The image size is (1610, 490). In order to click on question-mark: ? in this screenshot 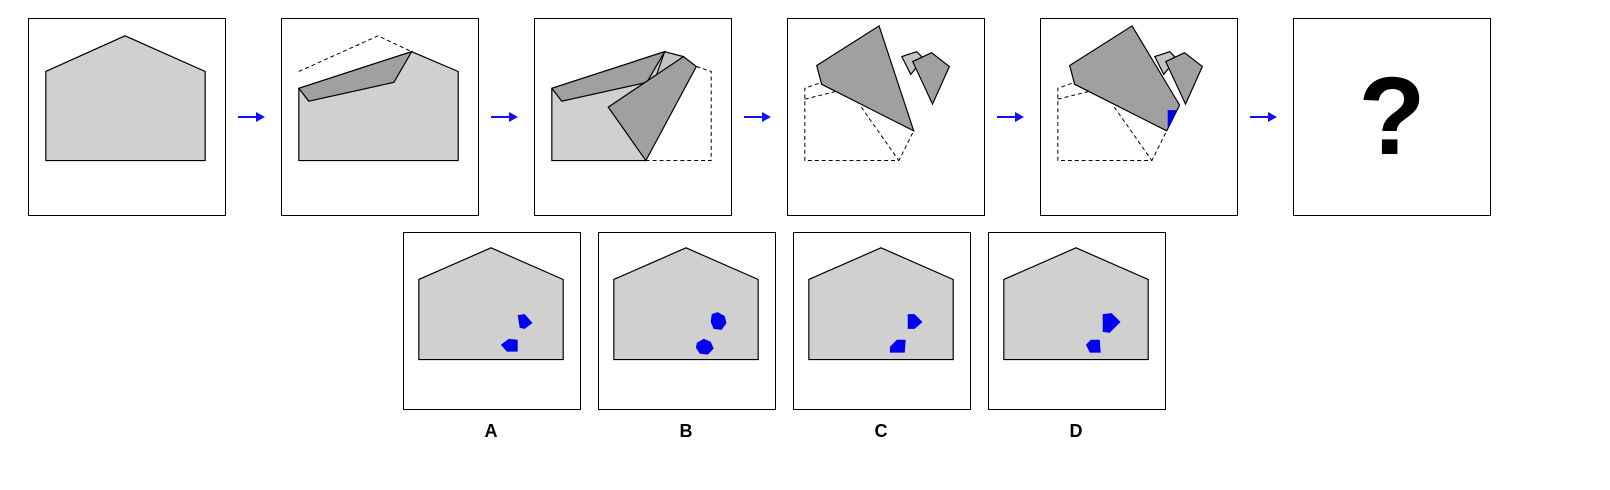, I will do `click(1392, 116)`.